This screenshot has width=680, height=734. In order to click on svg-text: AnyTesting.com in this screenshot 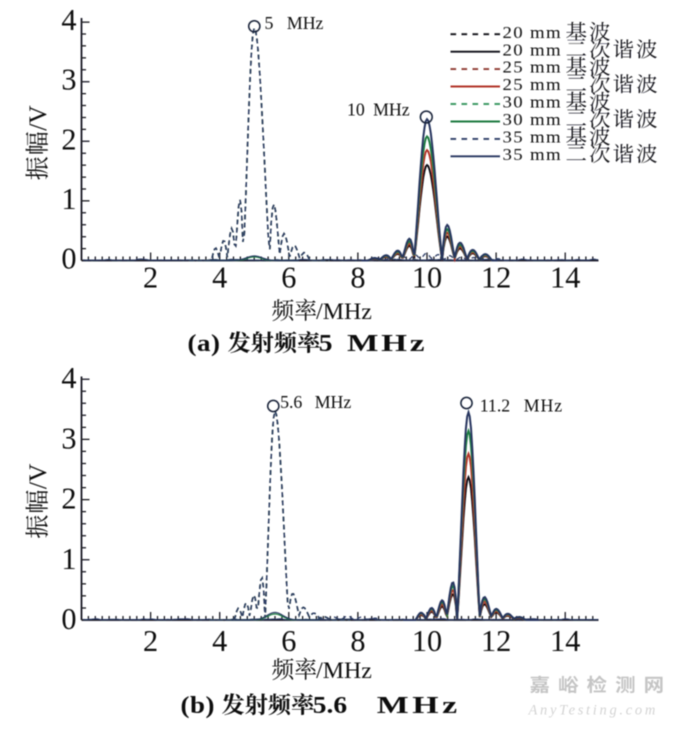, I will do `click(593, 711)`.